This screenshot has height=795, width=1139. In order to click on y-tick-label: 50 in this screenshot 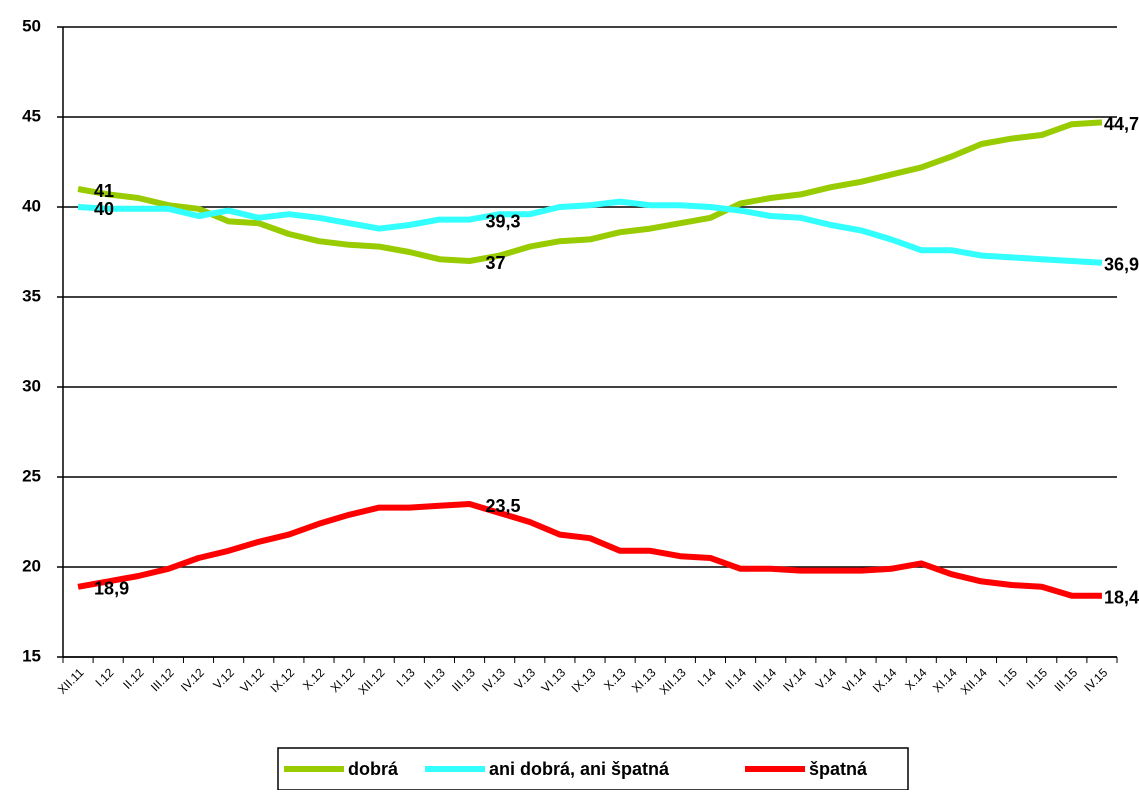, I will do `click(31, 25)`.